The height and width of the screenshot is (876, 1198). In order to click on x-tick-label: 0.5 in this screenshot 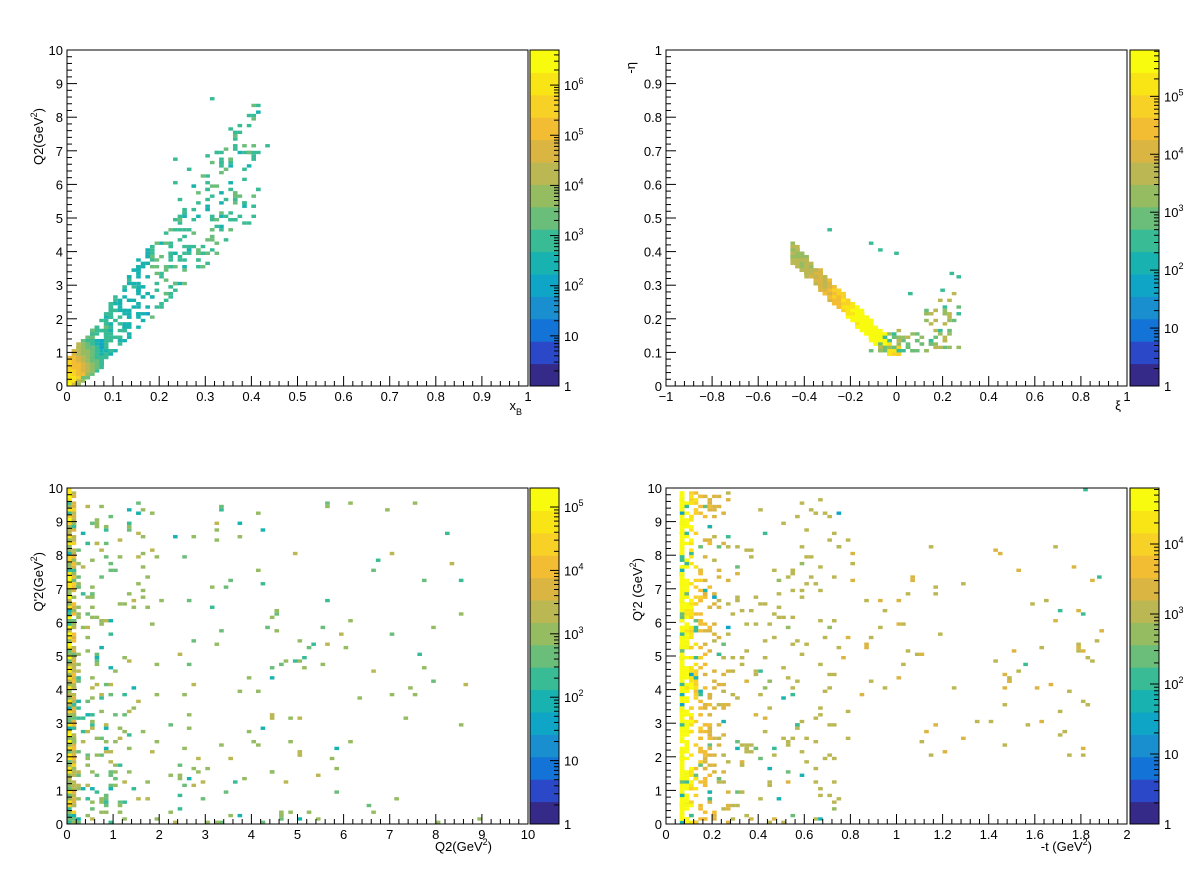, I will do `click(297, 396)`.